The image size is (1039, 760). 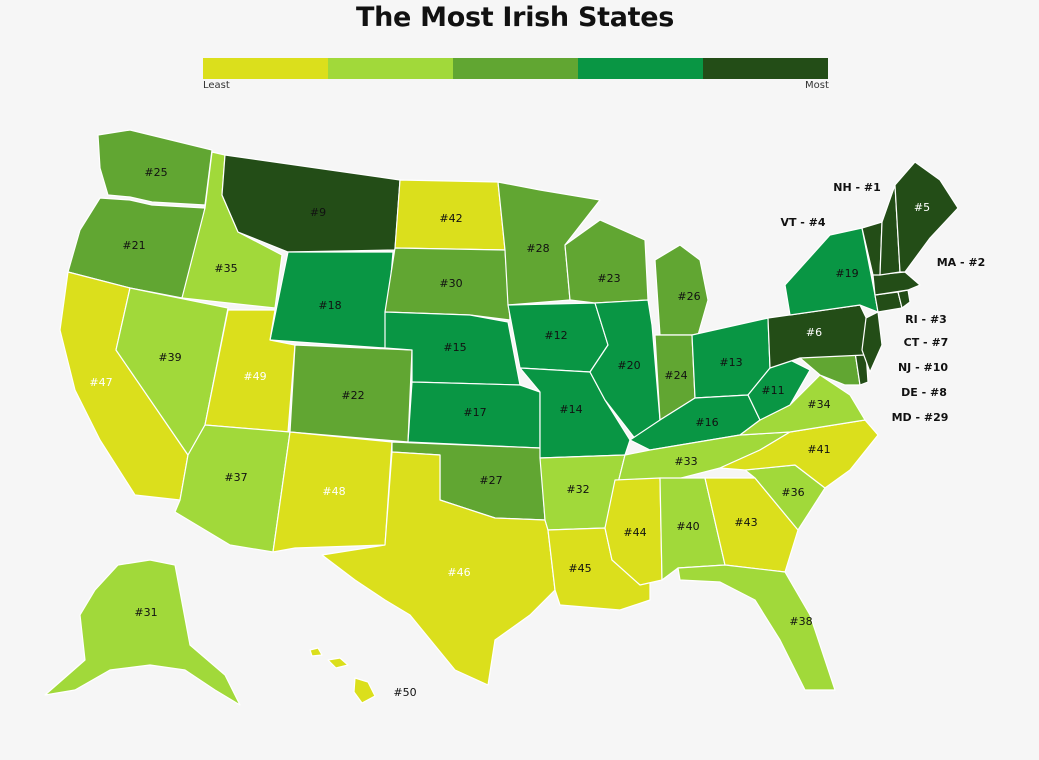 I want to click on label-oh: #13, so click(x=730, y=362).